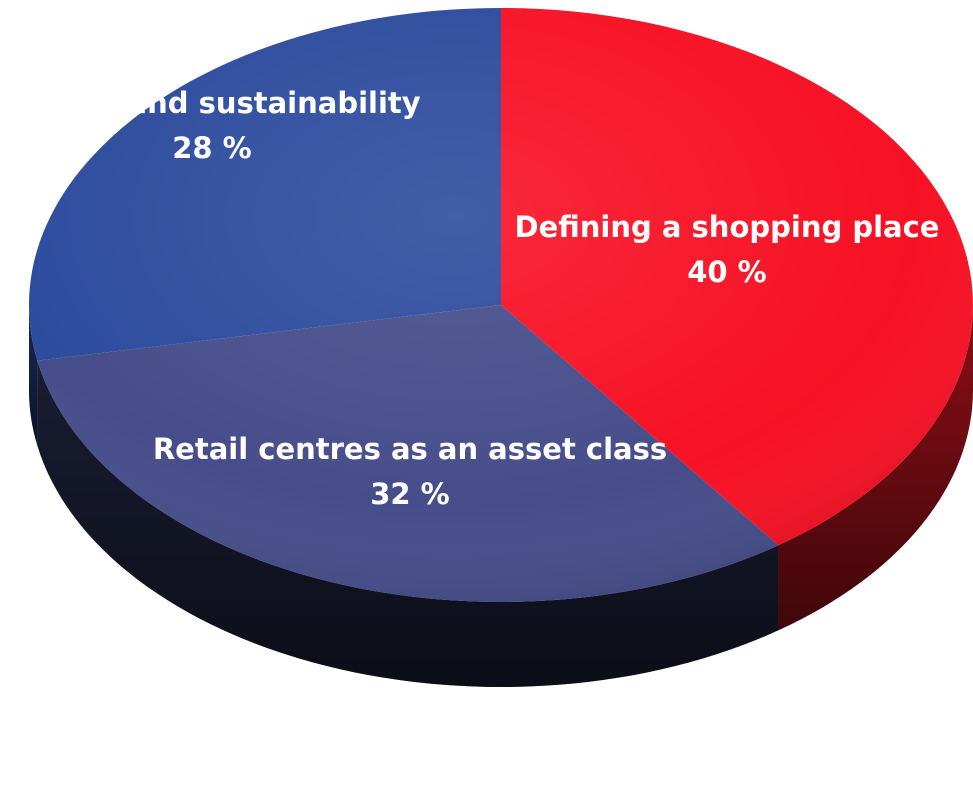 The image size is (973, 790). What do you see at coordinates (410, 449) in the screenshot?
I see `slice-label-2: Retail centres as an asset class` at bounding box center [410, 449].